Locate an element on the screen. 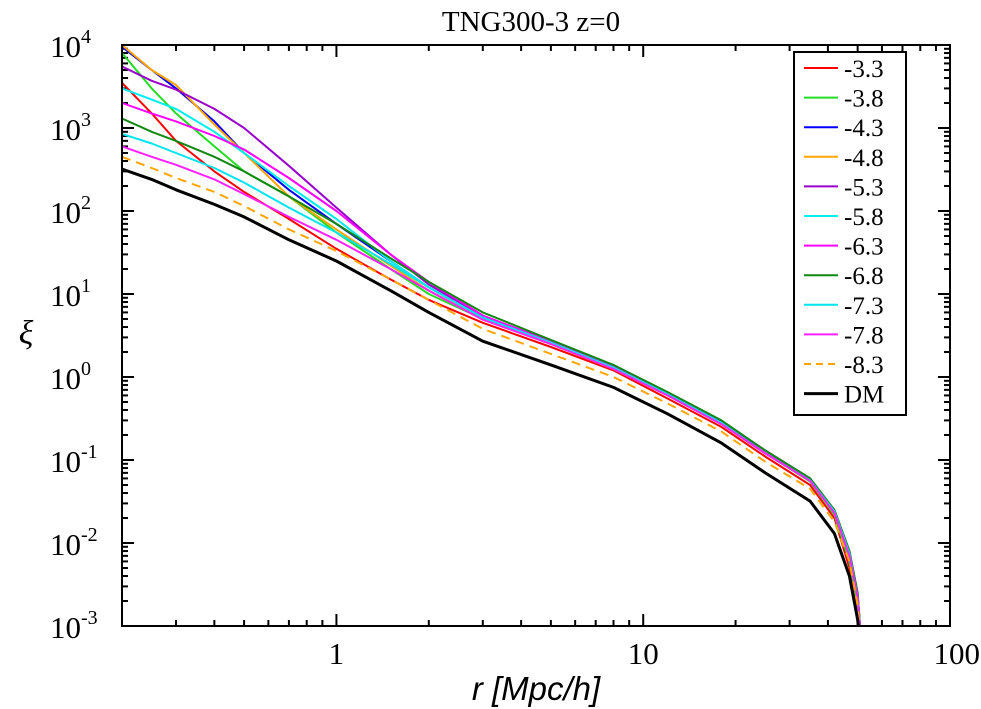 The image size is (981, 709). y-tick-labels: 10⁴ 10³ 10² 10¹ 10⁰ 10⁻¹ 10⁻² 10⁻³ is located at coordinates (74, 335).